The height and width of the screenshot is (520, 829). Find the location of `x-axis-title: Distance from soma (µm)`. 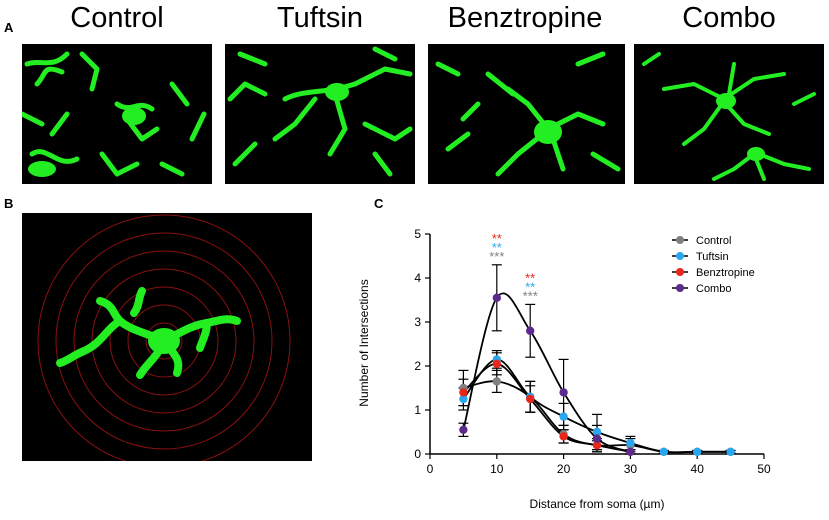

x-axis-title: Distance from soma (µm) is located at coordinates (597, 504).